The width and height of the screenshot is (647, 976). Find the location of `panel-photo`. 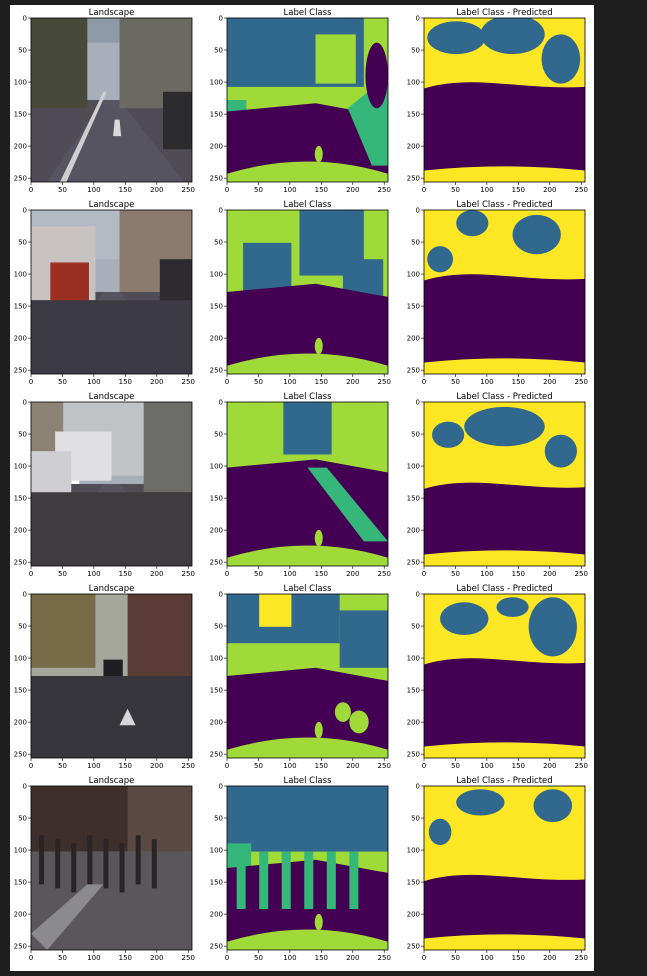

panel-photo is located at coordinates (111, 484).